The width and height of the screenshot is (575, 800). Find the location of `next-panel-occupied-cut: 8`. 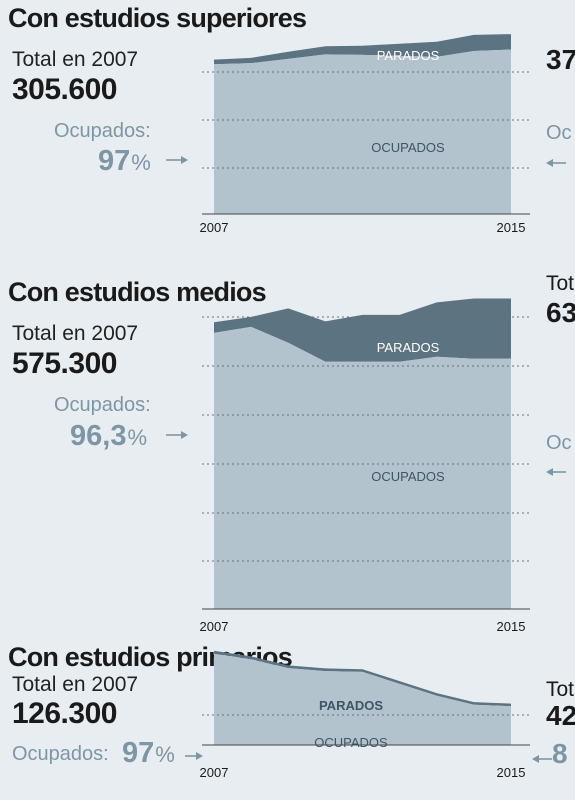

next-panel-occupied-cut: 8 is located at coordinates (560, 753).